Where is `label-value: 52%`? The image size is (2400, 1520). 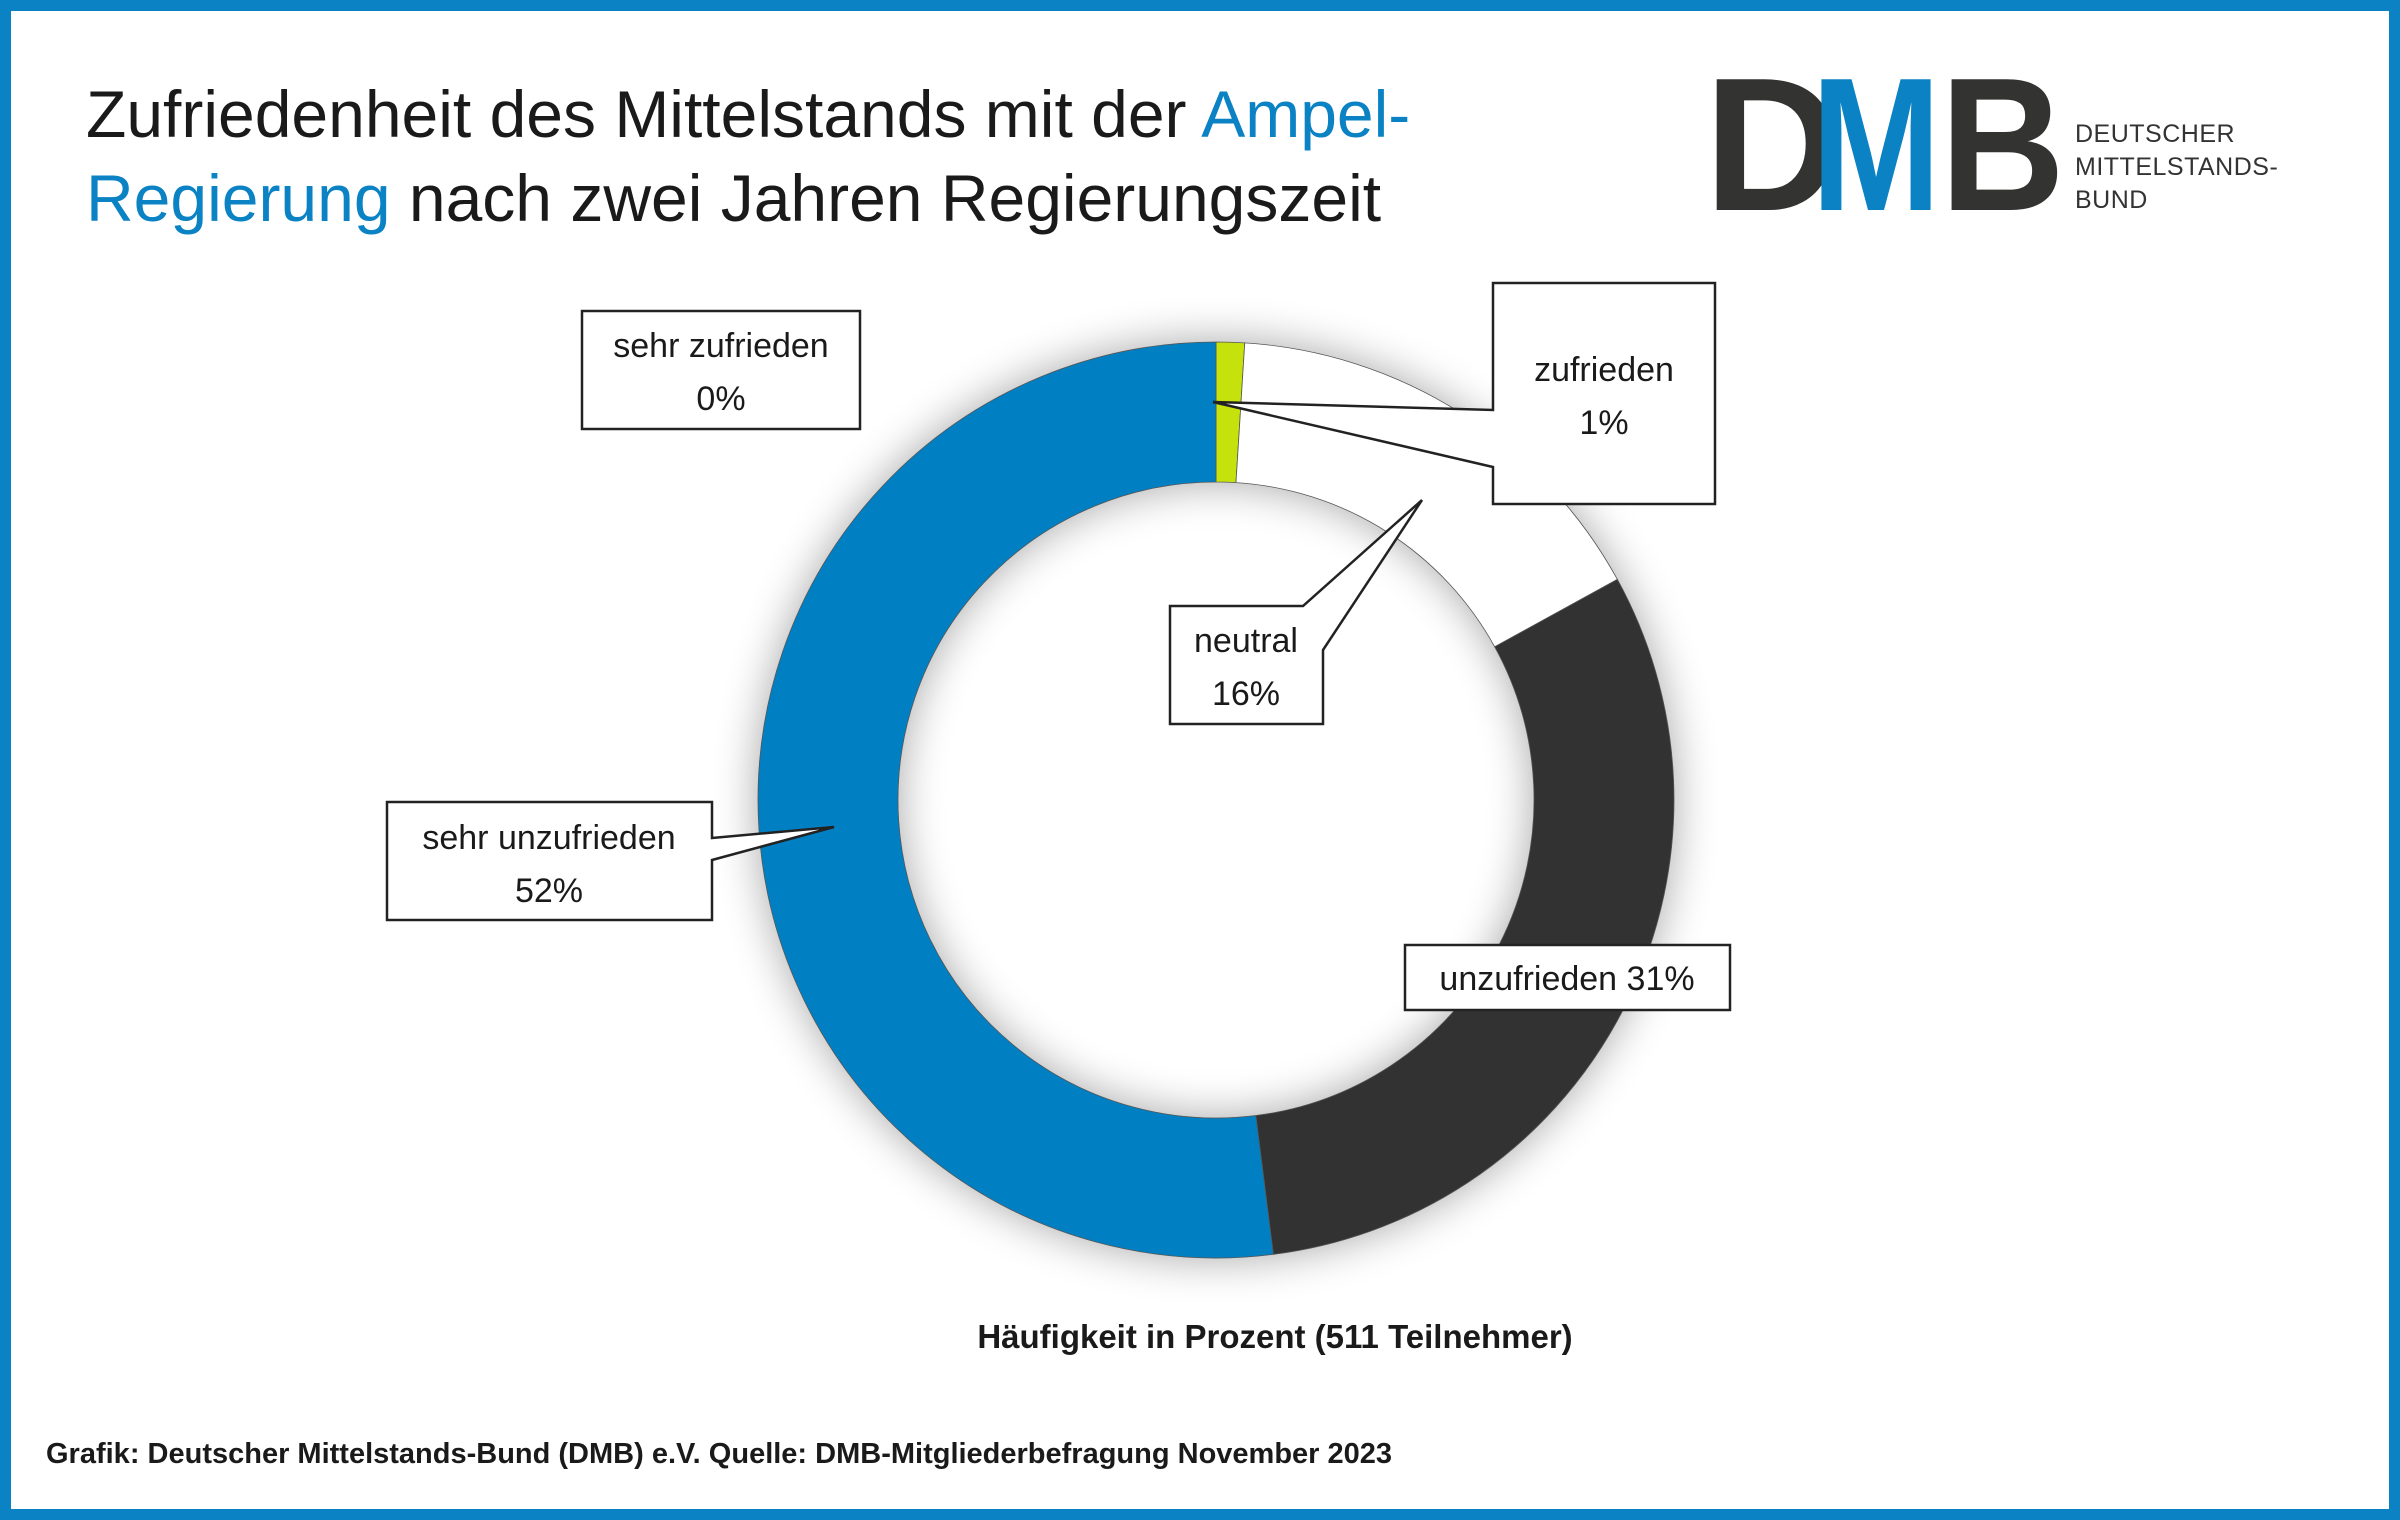
label-value: 52% is located at coordinates (549, 891).